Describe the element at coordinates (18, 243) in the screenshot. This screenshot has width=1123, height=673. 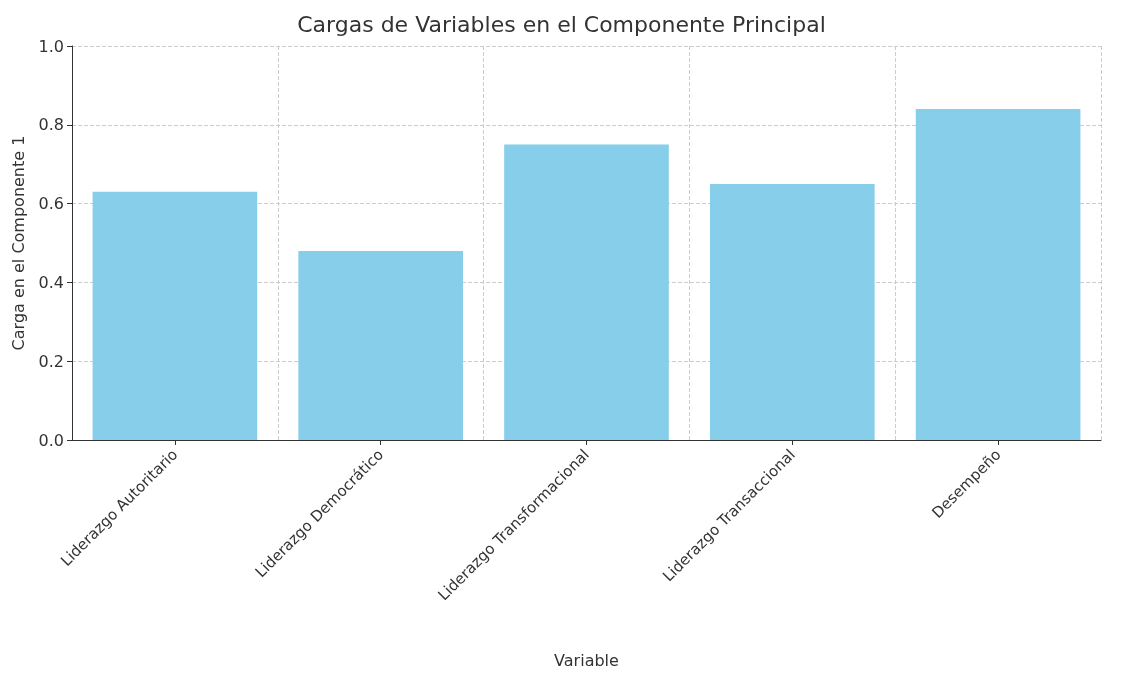
I see `y-axis-title: Carga en el Componente 1` at that location.